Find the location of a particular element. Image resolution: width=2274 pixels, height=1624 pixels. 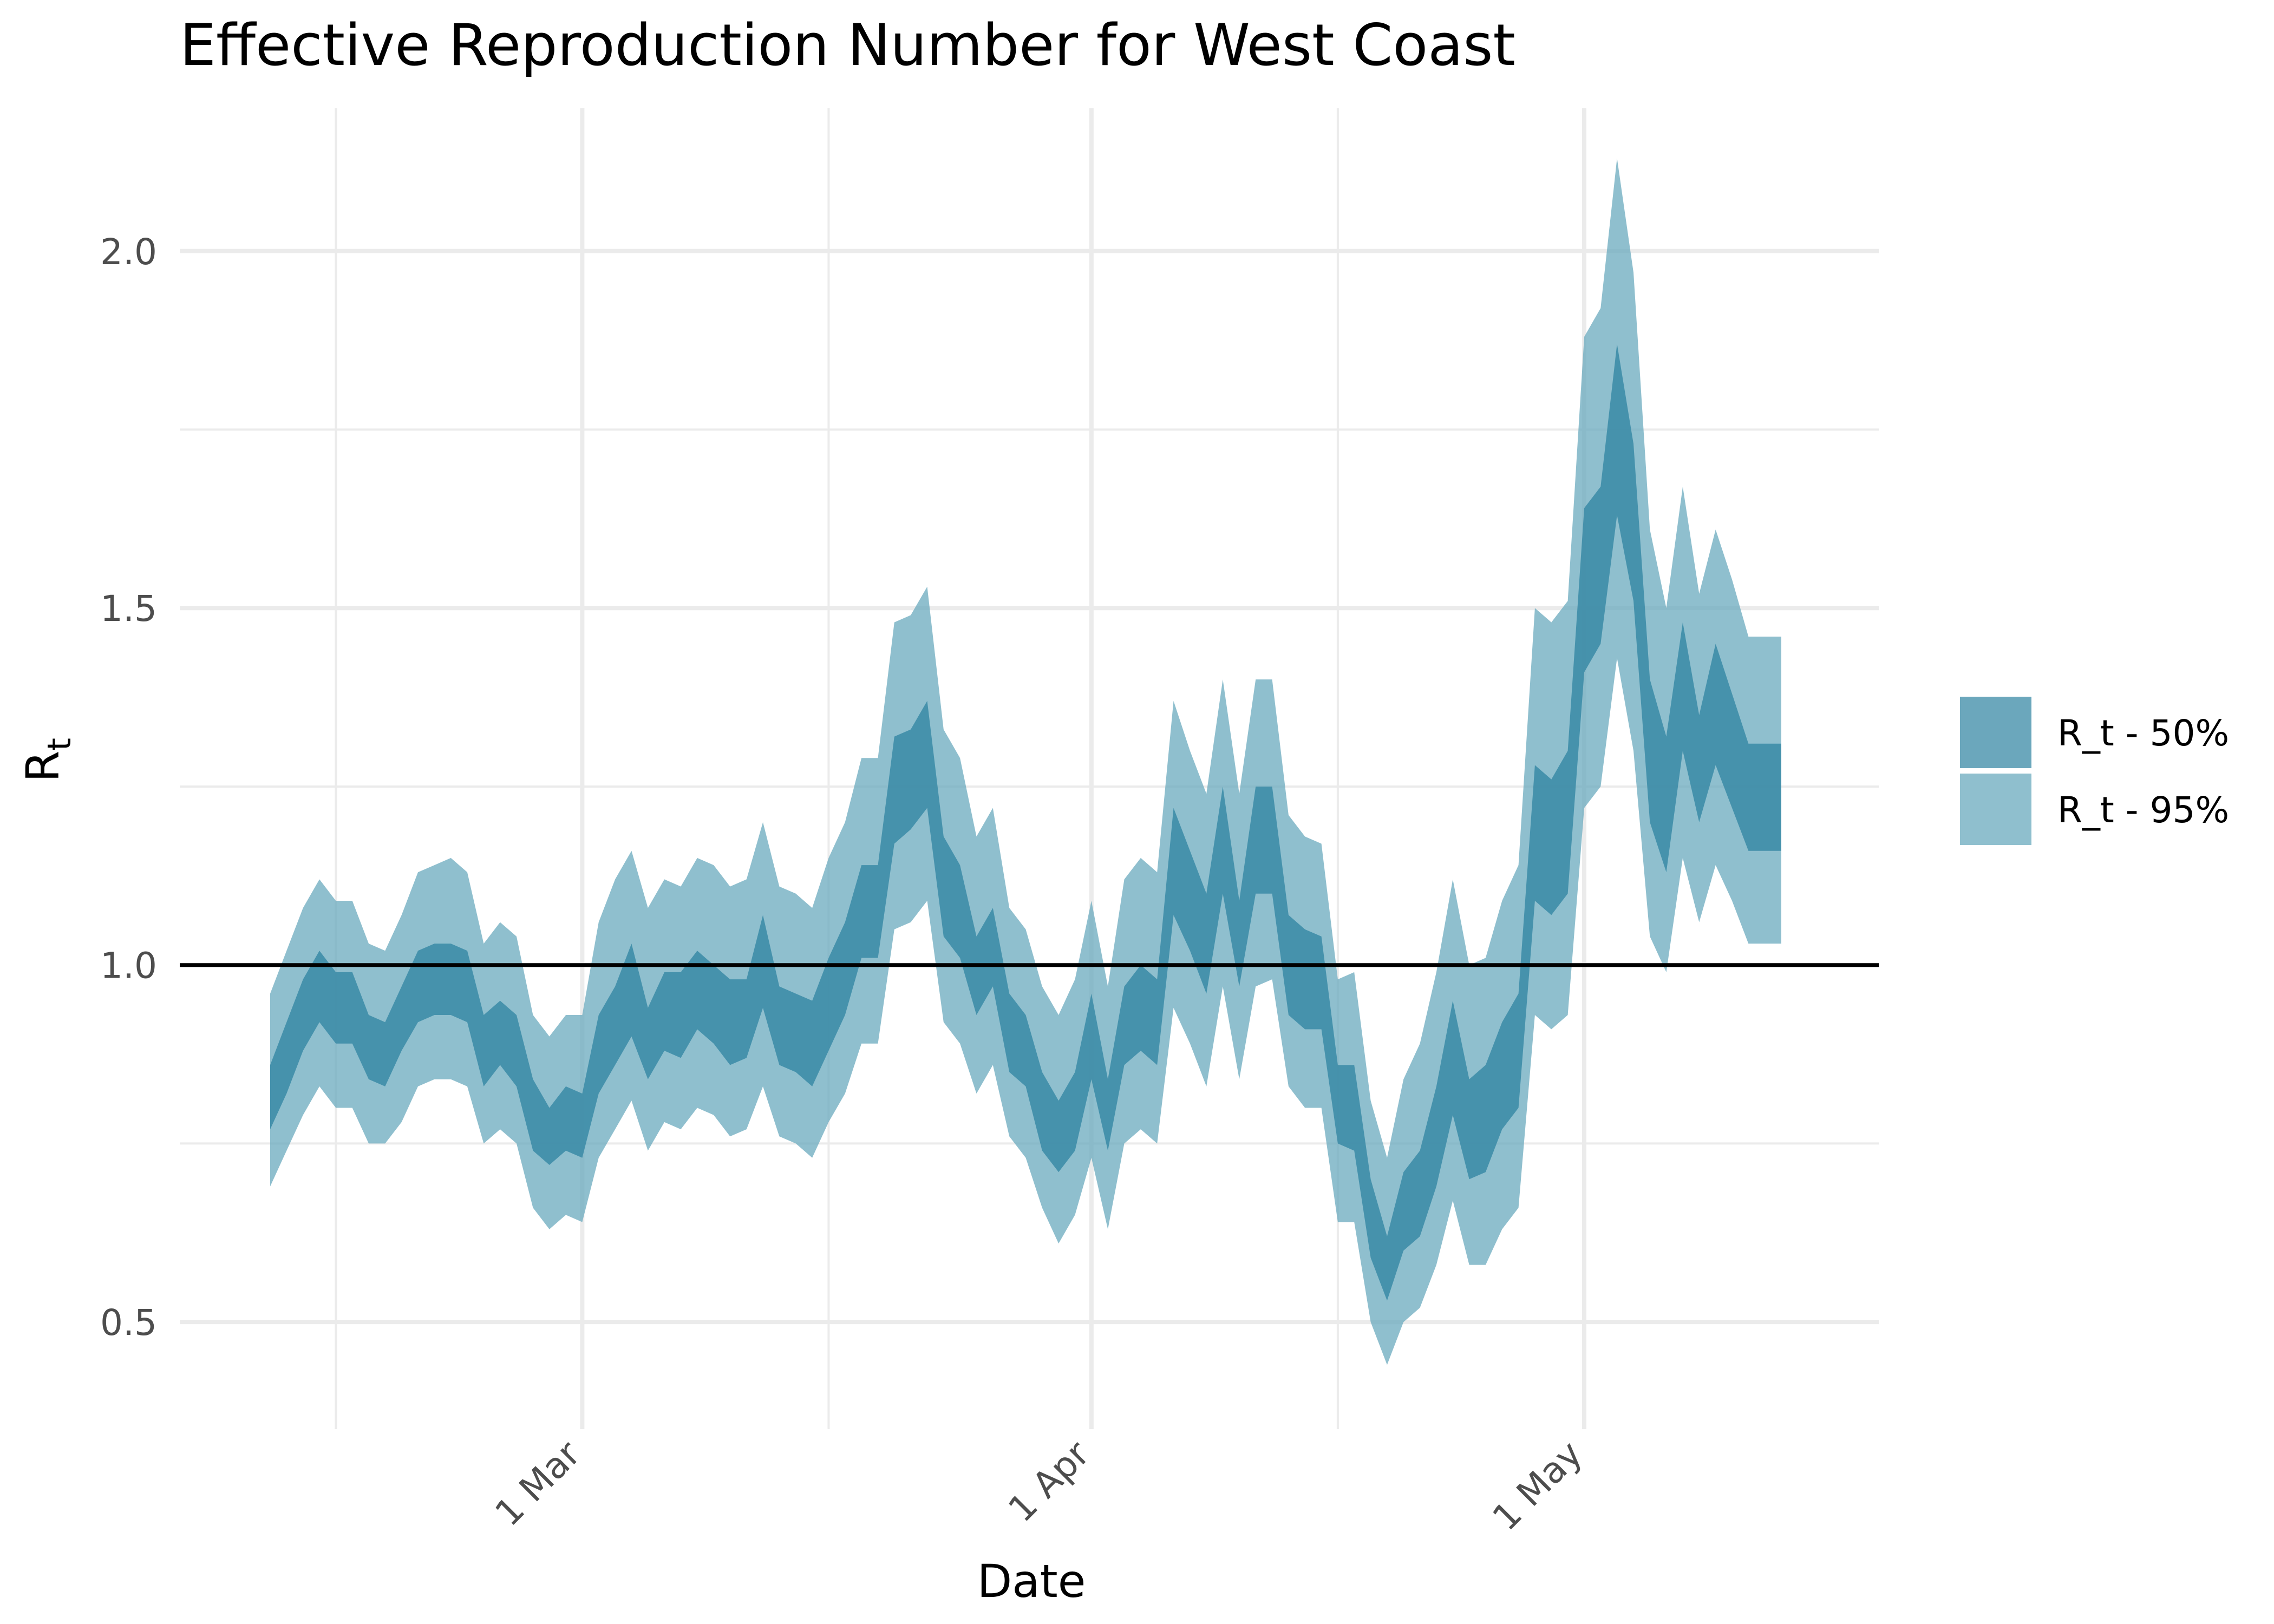

y-axis-title-main: R is located at coordinates (43, 766).